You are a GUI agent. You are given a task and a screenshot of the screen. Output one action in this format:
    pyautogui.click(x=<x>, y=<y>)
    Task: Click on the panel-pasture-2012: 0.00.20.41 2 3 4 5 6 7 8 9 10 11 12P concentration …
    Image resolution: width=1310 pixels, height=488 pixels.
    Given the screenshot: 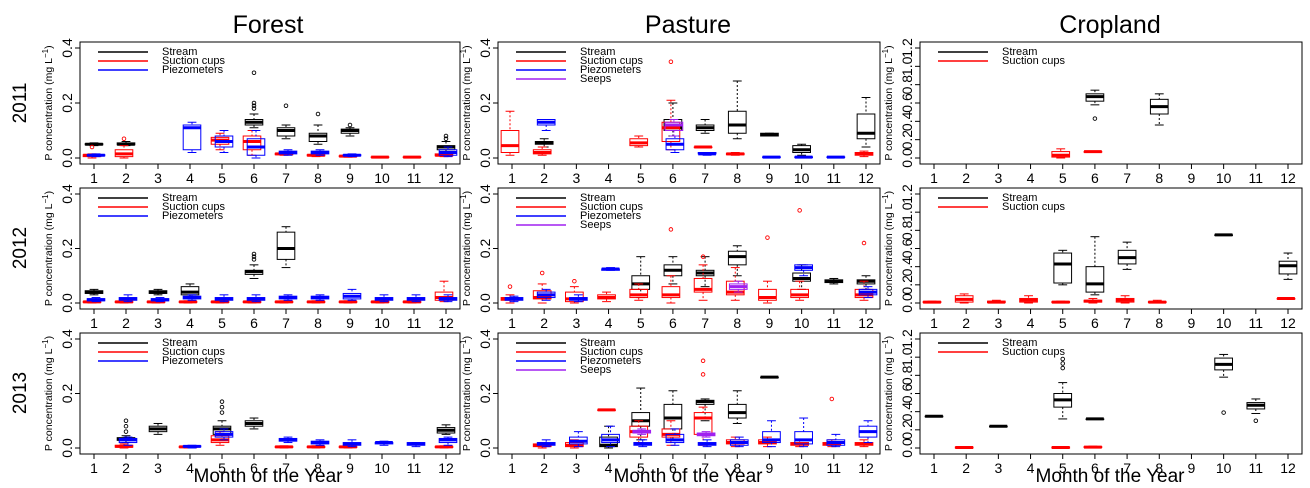 What is the action you would take?
    pyautogui.click(x=670, y=257)
    